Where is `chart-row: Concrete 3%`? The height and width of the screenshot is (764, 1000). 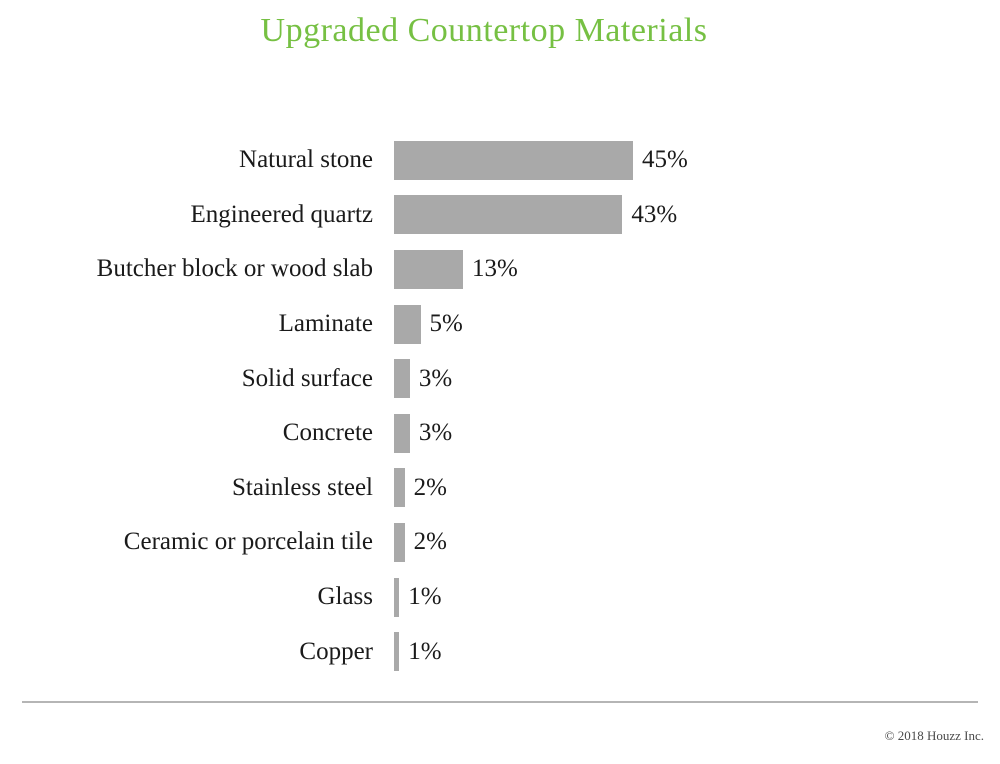
chart-row: Concrete 3% is located at coordinates (500, 433).